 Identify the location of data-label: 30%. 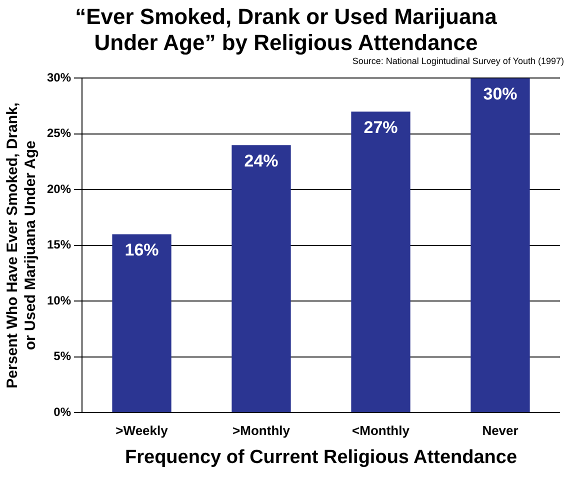
(500, 94).